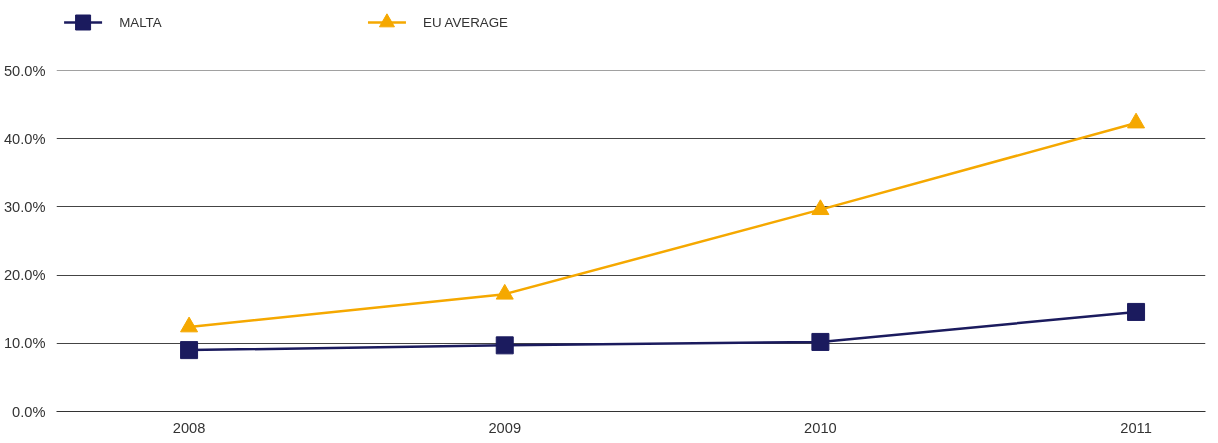 The image size is (1218, 443). I want to click on y-tick-label: 40.0%, so click(24, 138).